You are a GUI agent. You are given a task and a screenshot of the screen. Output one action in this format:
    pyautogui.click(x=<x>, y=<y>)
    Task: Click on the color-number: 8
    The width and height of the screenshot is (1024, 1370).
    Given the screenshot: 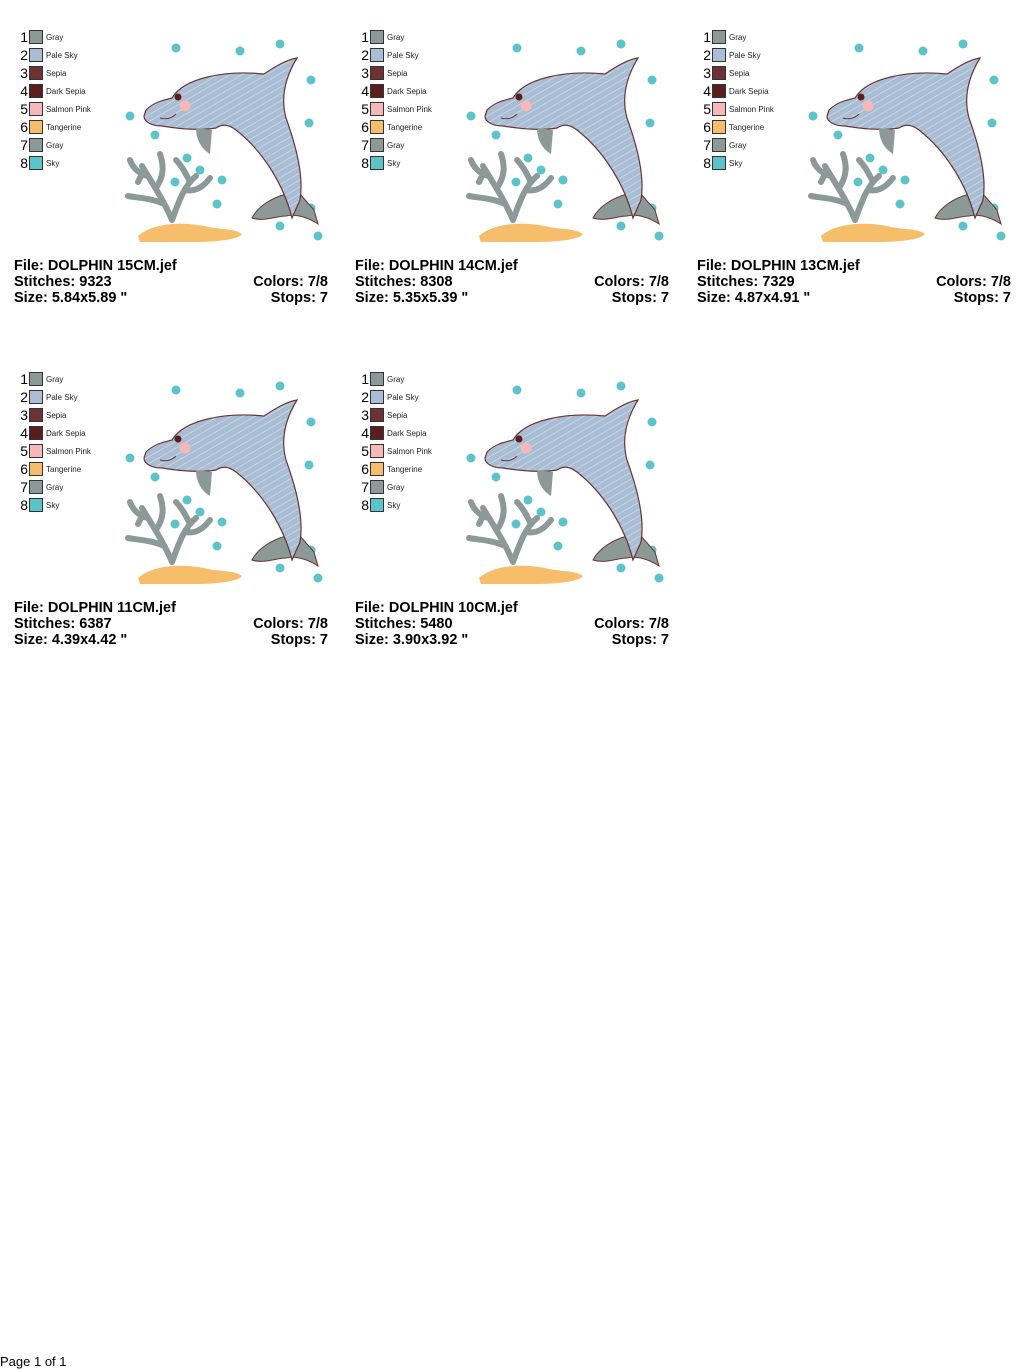 What is the action you would take?
    pyautogui.click(x=365, y=505)
    